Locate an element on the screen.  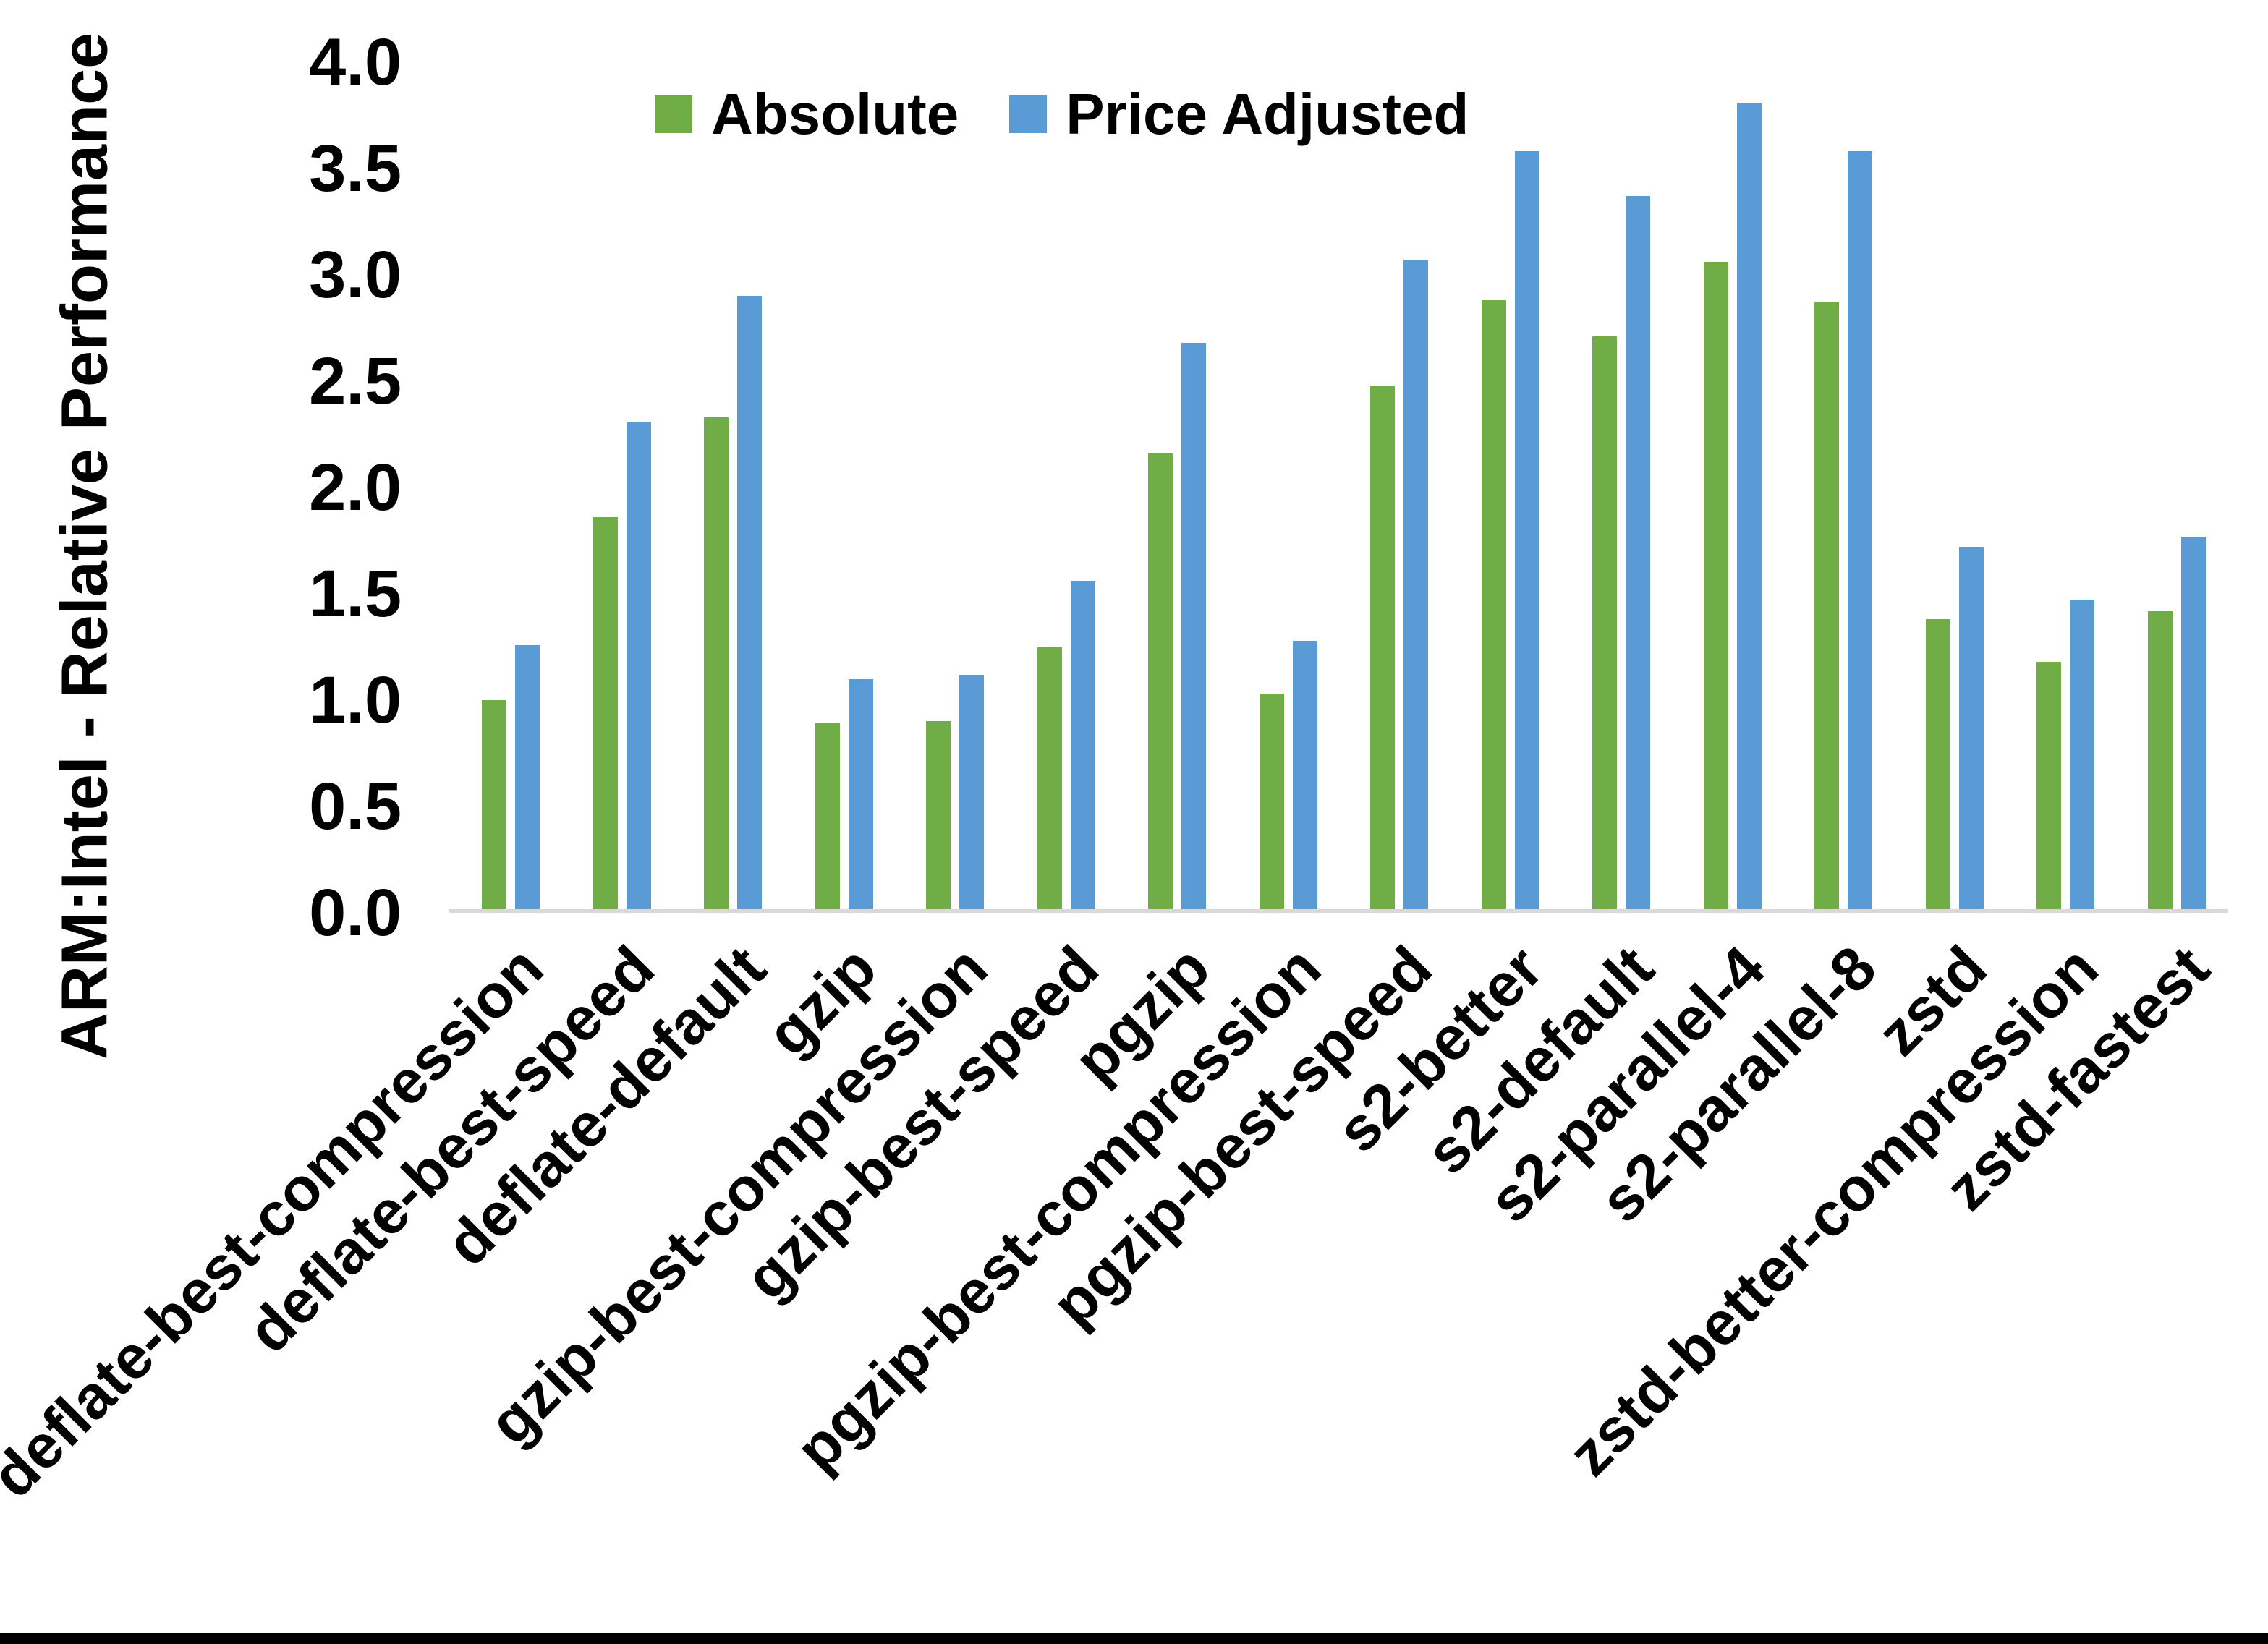
legend-item-price-adjusted: Price Adjusted is located at coordinates (1239, 114).